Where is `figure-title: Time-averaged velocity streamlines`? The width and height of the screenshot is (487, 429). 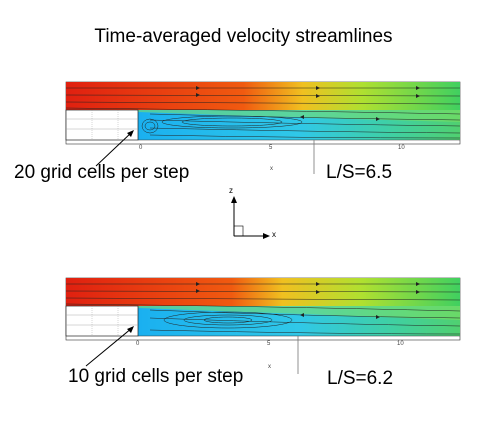
figure-title: Time-averaged velocity streamlines is located at coordinates (243, 36).